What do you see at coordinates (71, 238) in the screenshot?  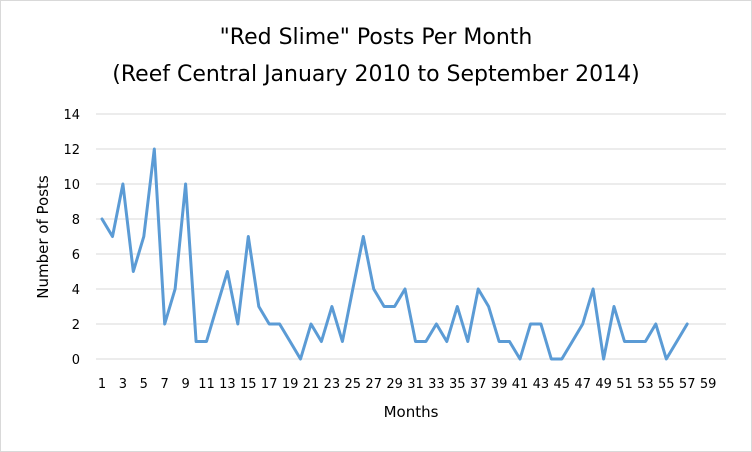 I see `y-axis-ticks: 0 2 4 6 8 10 12 14` at bounding box center [71, 238].